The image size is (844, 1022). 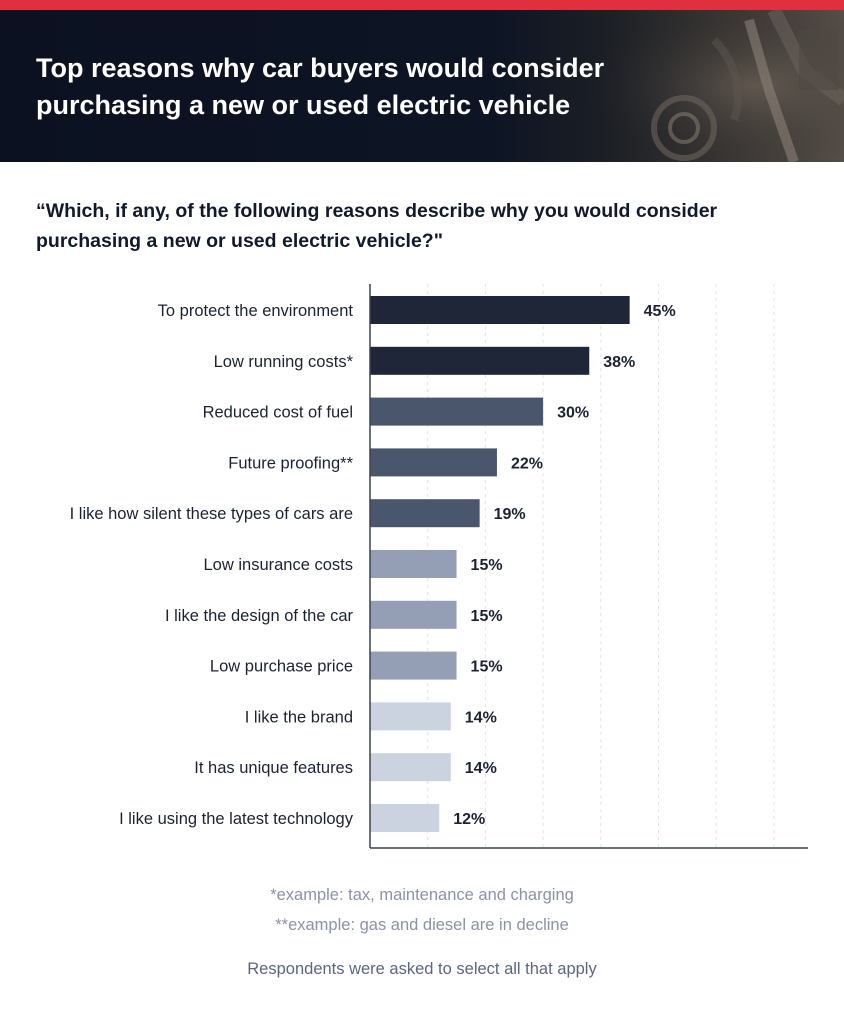 What do you see at coordinates (284, 362) in the screenshot?
I see `category-label: Low running costs*` at bounding box center [284, 362].